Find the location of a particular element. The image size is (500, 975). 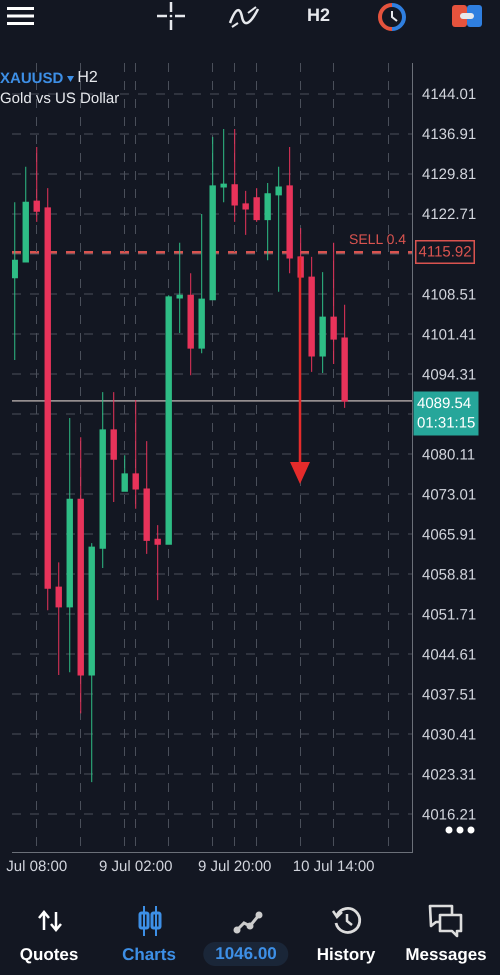

y-tick-label: 4065.91 is located at coordinates (449, 535).